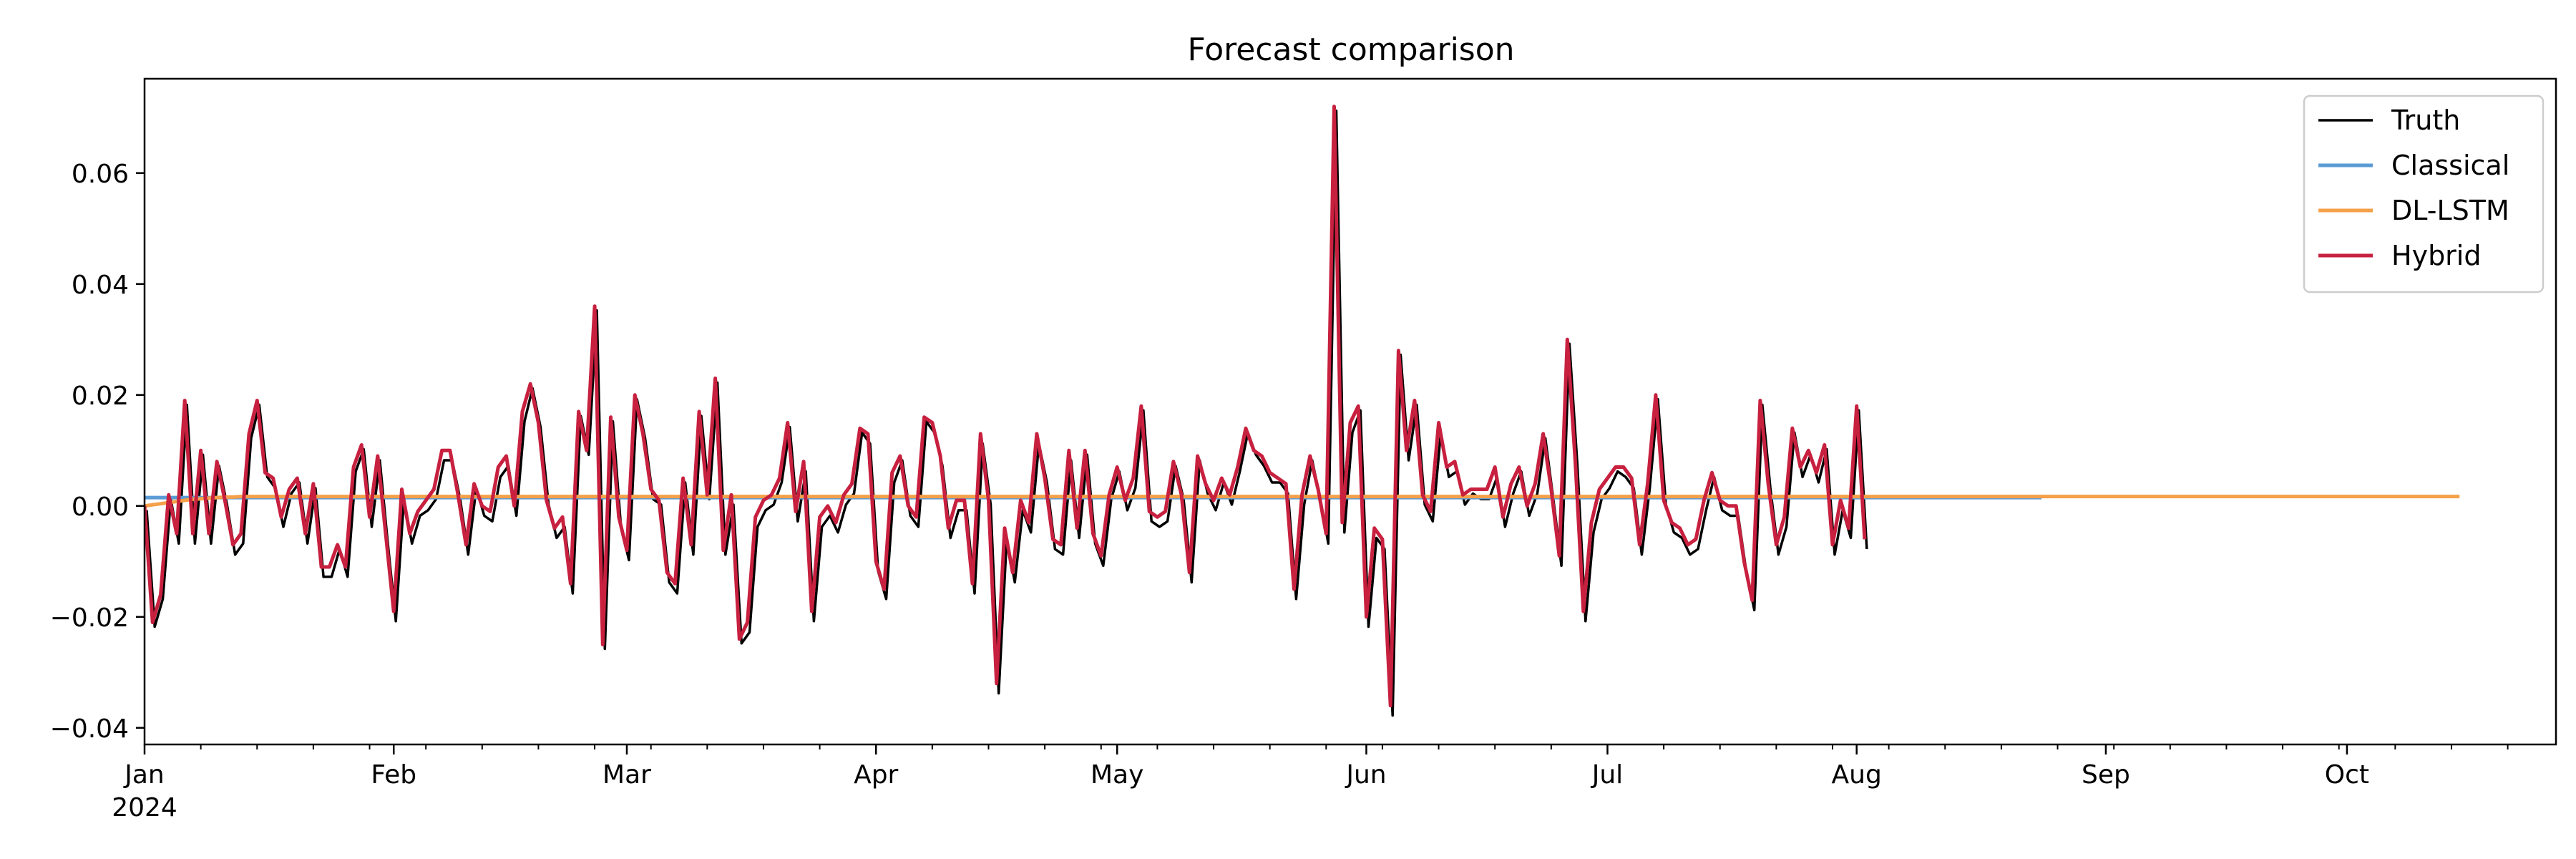  What do you see at coordinates (1607, 775) in the screenshot?
I see `x-tick-label: Jul` at bounding box center [1607, 775].